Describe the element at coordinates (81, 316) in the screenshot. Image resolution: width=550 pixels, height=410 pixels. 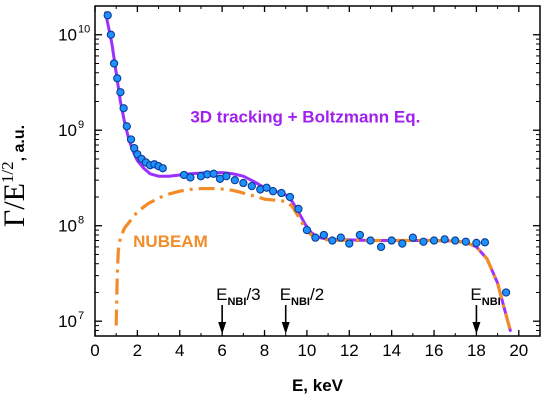
I see `y-tick-exponent: 7` at that location.